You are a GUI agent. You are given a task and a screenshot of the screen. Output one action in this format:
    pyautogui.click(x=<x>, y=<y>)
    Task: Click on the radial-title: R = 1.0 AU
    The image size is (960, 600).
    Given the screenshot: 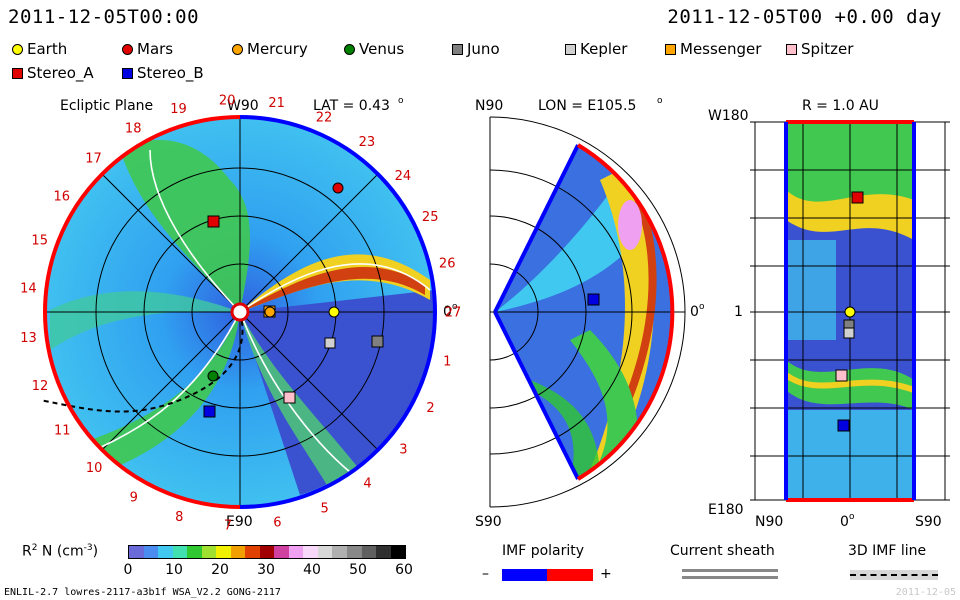 What is the action you would take?
    pyautogui.click(x=840, y=106)
    